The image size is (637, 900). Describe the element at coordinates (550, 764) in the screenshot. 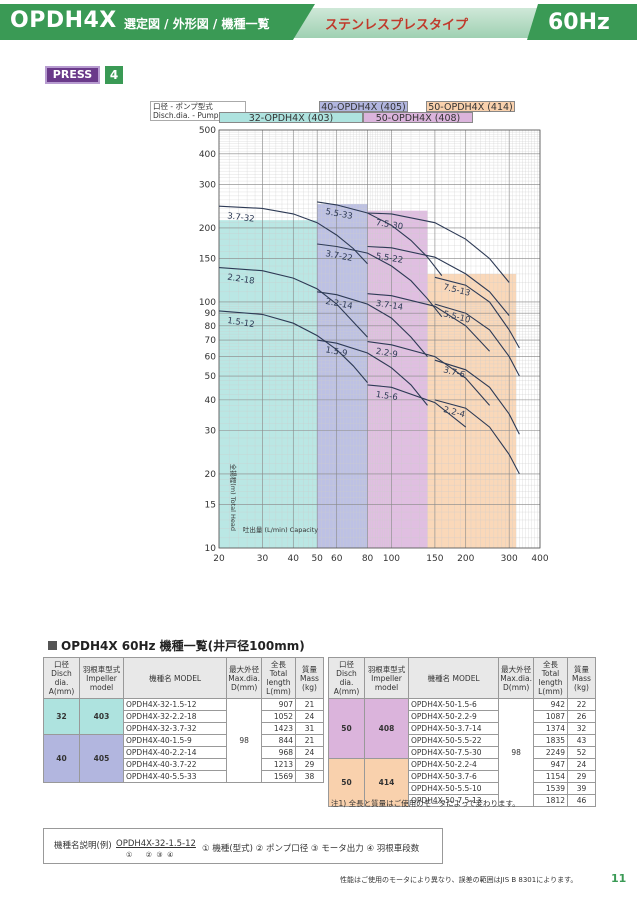

I see `cell-len: 947` at that location.